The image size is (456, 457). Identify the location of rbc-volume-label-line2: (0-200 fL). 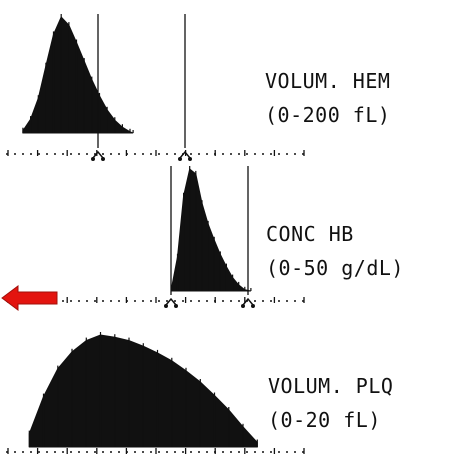
(327, 115).